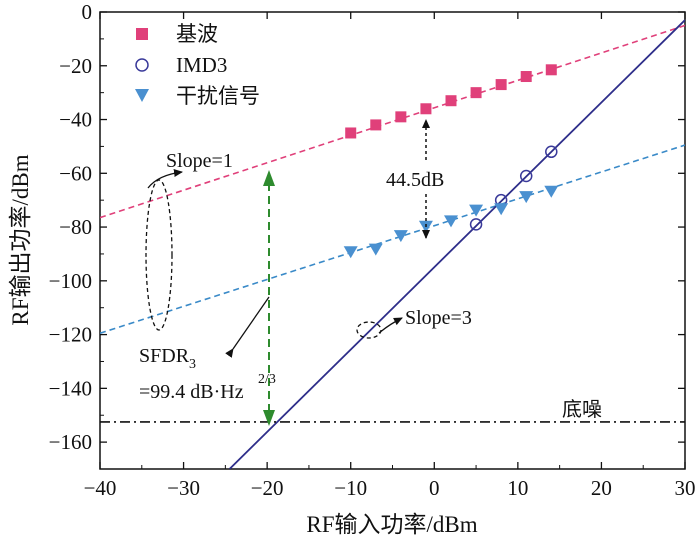 The width and height of the screenshot is (699, 543). What do you see at coordinates (391, 524) in the screenshot?
I see `x-axis-title: RF输入功率/dBm` at bounding box center [391, 524].